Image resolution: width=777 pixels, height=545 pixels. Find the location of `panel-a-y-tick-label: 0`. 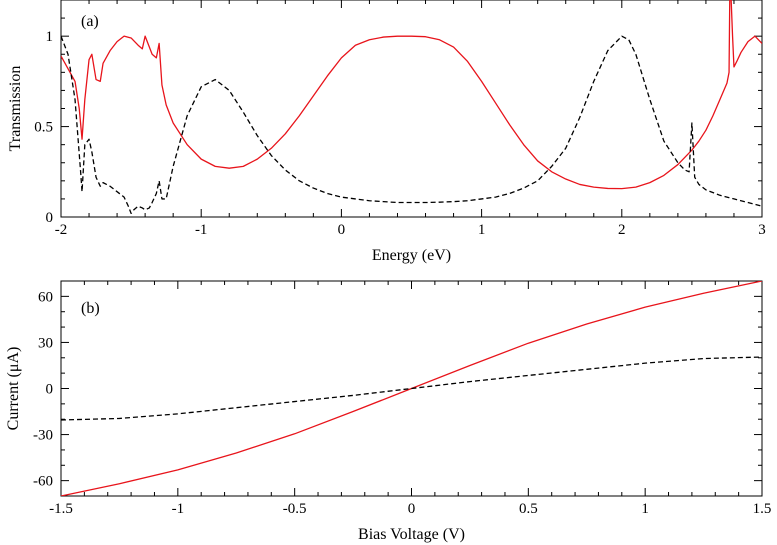

panel-a-y-tick-label: 0 is located at coordinates (50, 218).